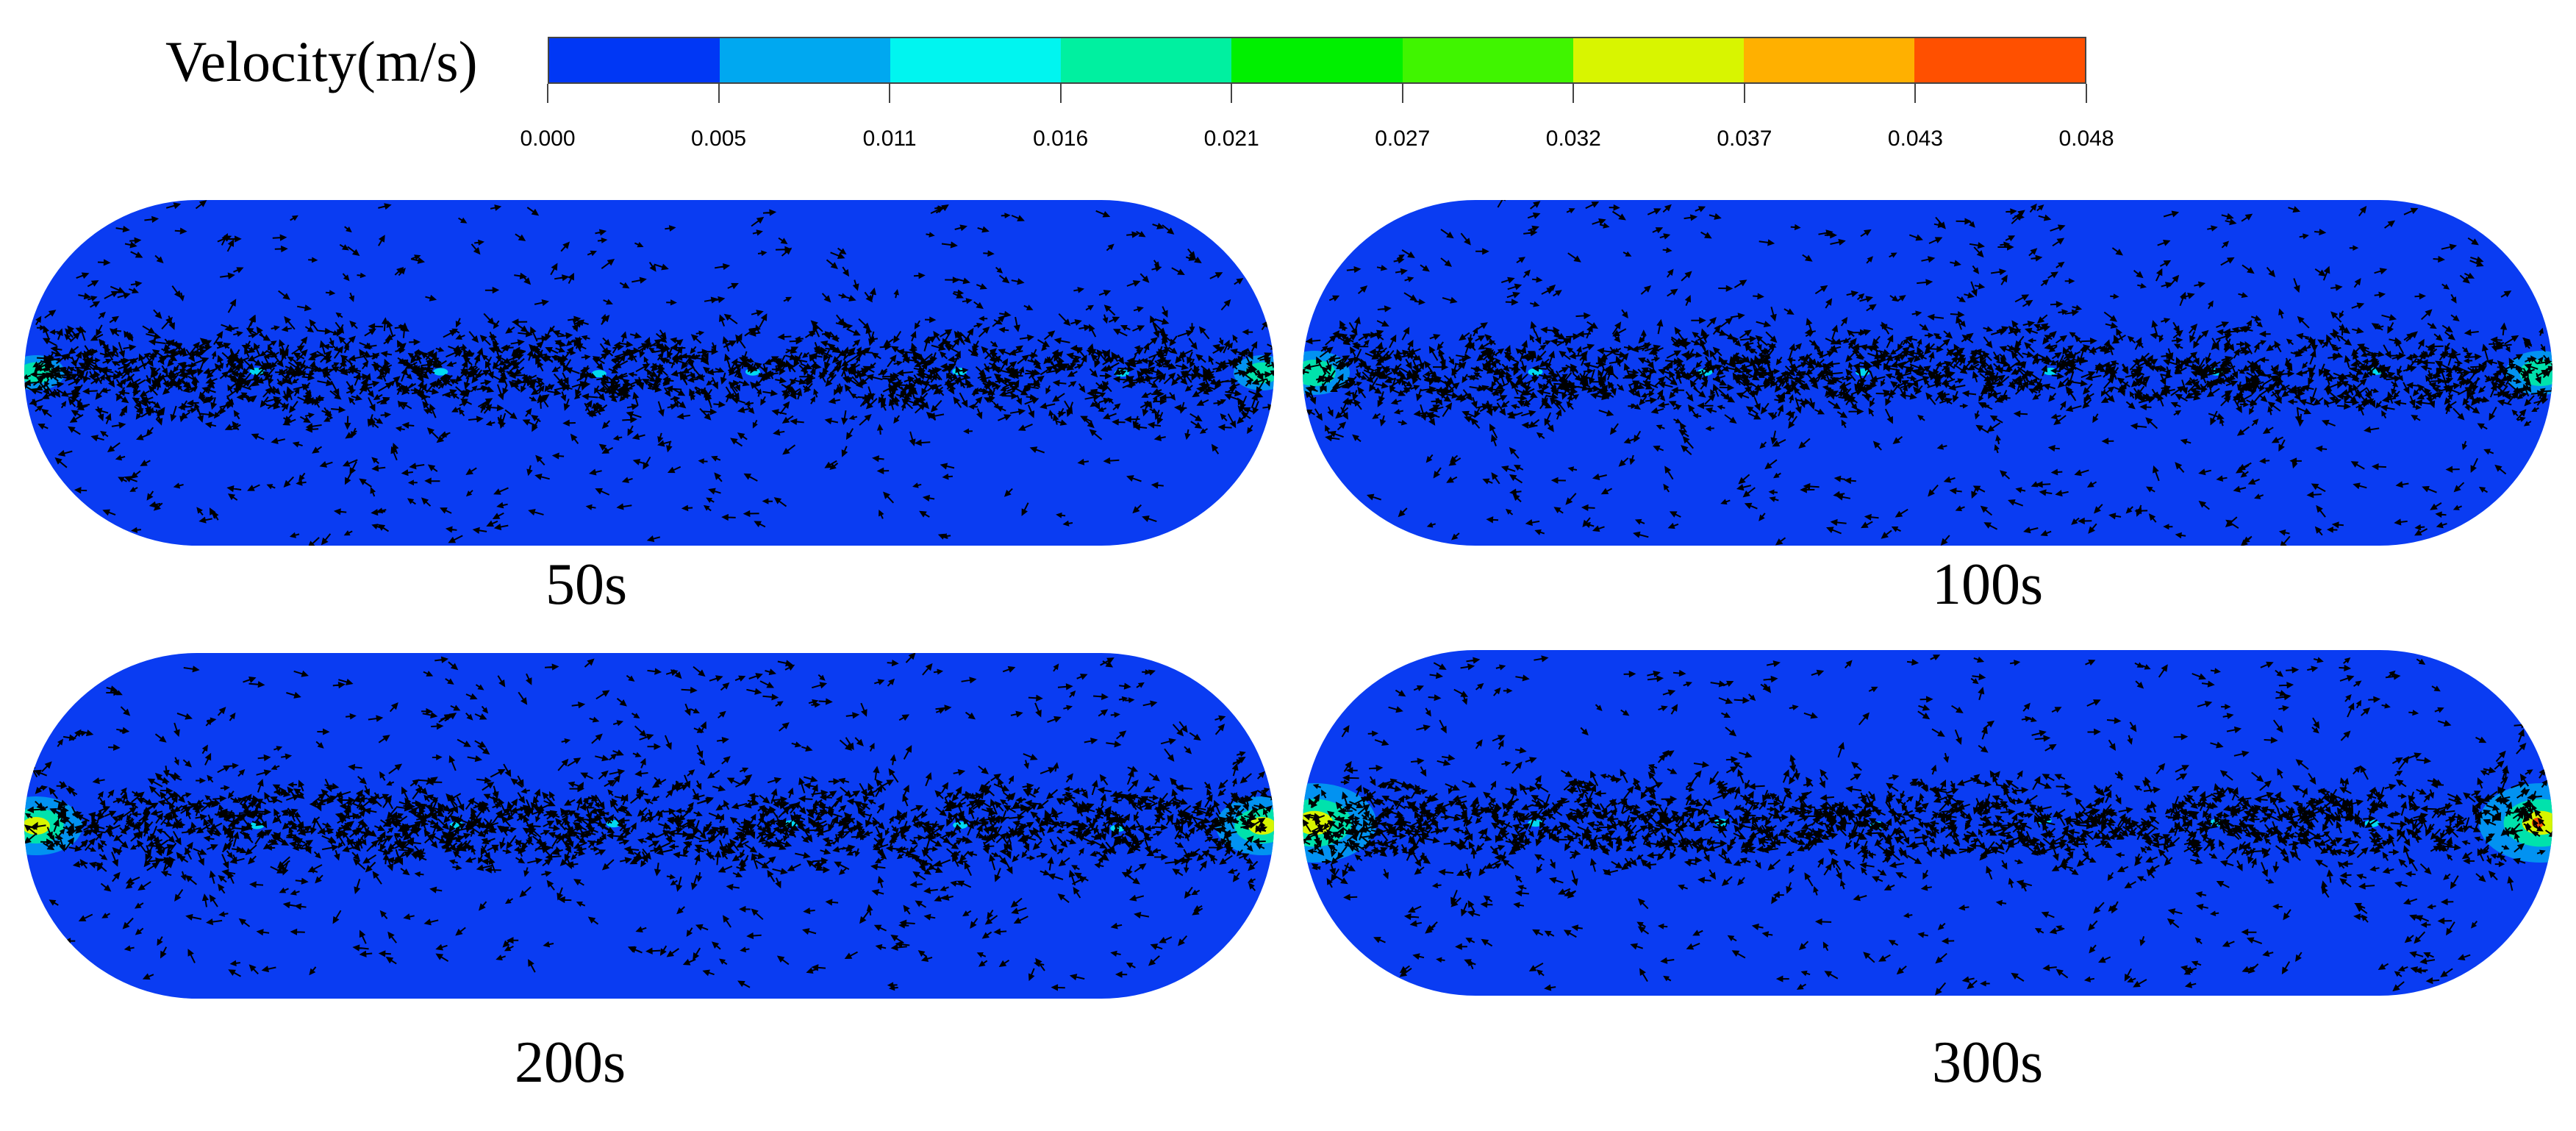  What do you see at coordinates (1988, 1062) in the screenshot?
I see `panel-label-300s: 300s` at bounding box center [1988, 1062].